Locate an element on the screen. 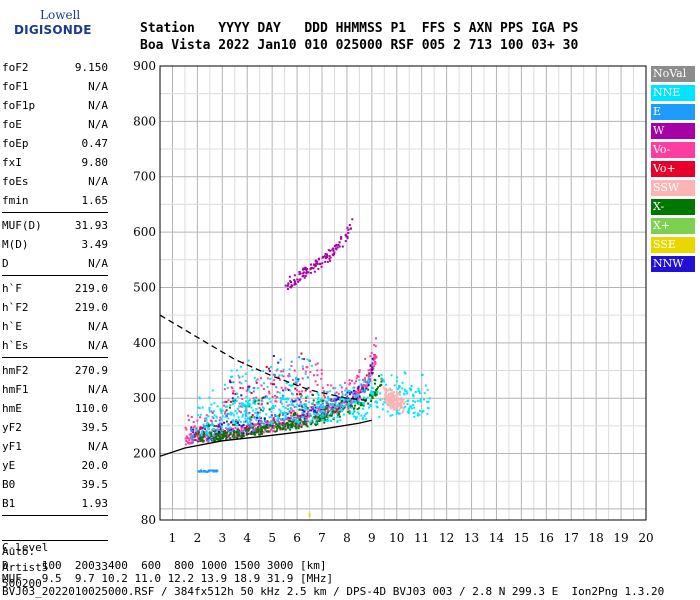 The image size is (700, 600). param-label: C-level is located at coordinates (25, 547).